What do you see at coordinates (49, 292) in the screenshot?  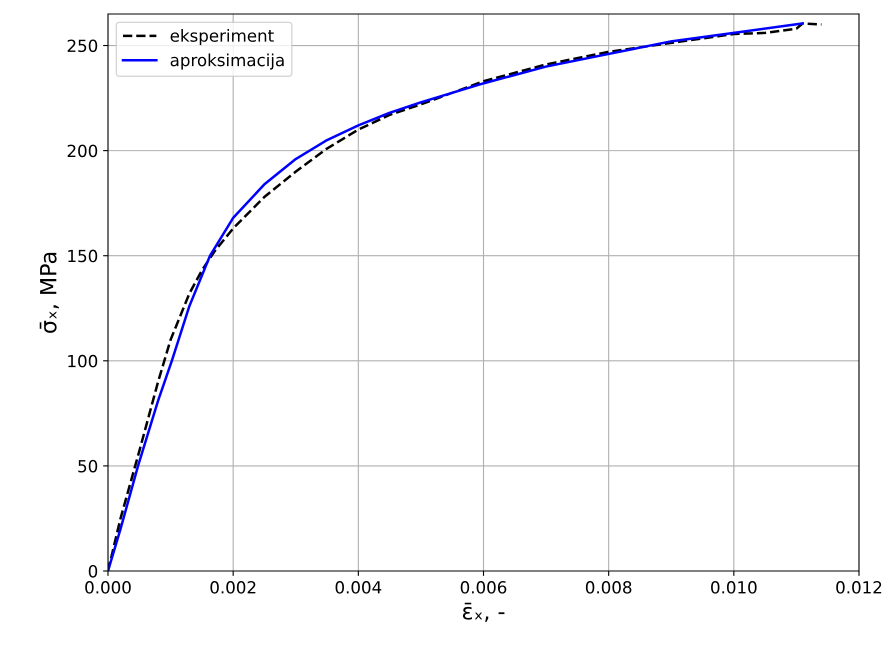 I see `y-axis-title: σ̄ₓ, MPa` at bounding box center [49, 292].